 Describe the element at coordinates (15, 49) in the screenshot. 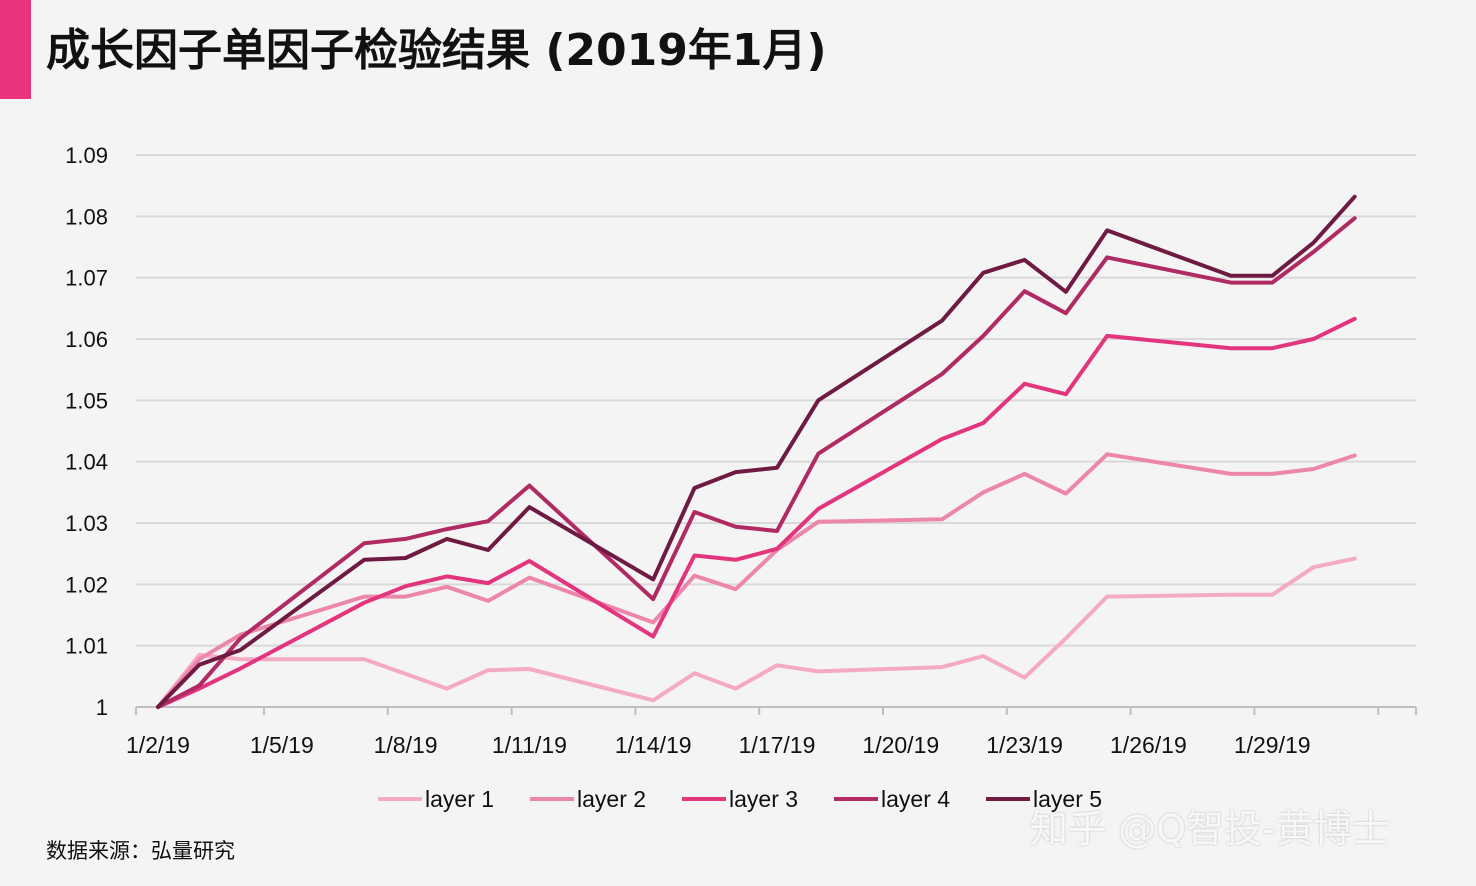

I see `title-accent-bar` at that location.